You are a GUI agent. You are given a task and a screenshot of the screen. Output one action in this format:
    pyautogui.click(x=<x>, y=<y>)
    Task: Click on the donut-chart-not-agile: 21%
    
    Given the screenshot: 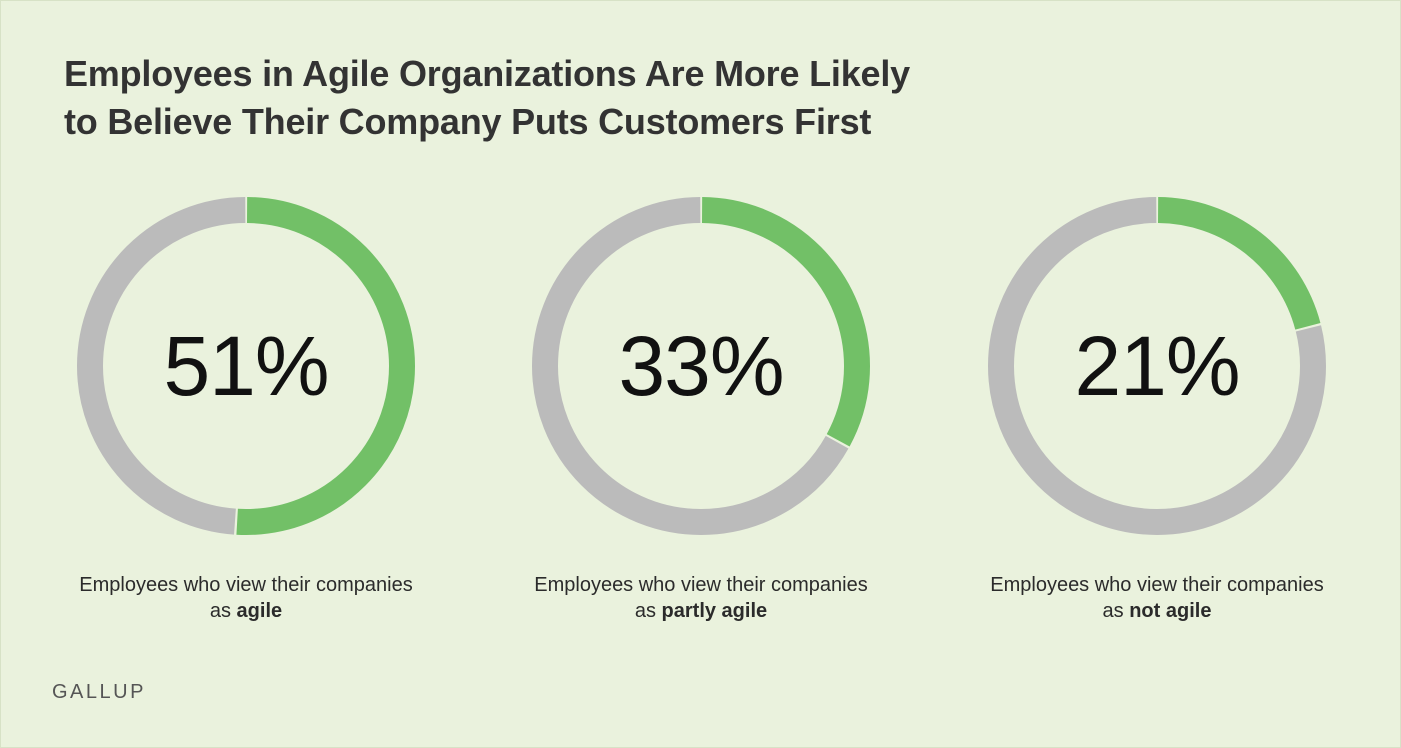 What is the action you would take?
    pyautogui.click(x=1157, y=366)
    